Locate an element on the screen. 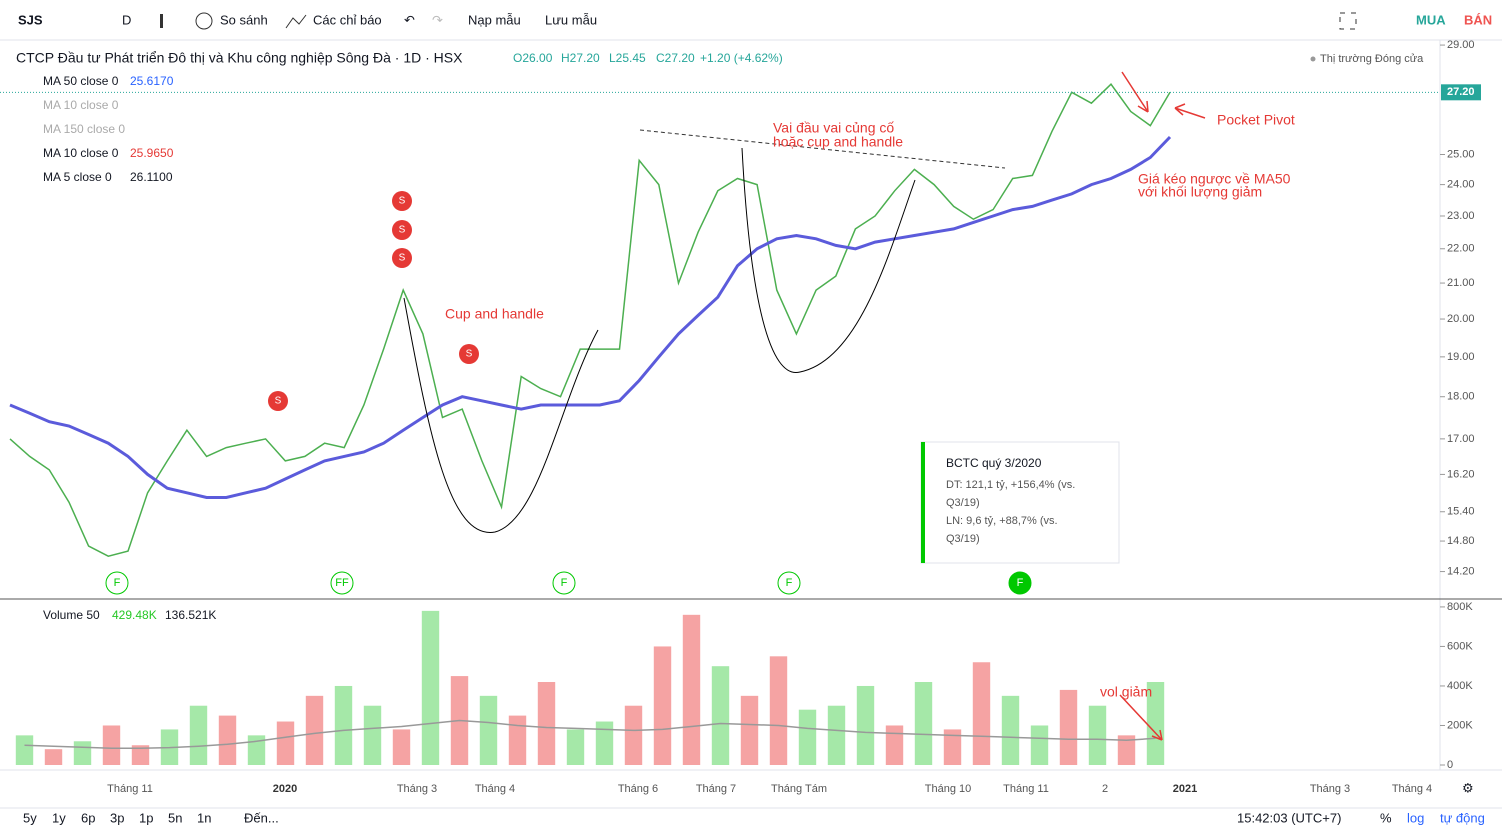 This screenshot has width=1502, height=831. y-tick-label: 15.40 is located at coordinates (1461, 512).